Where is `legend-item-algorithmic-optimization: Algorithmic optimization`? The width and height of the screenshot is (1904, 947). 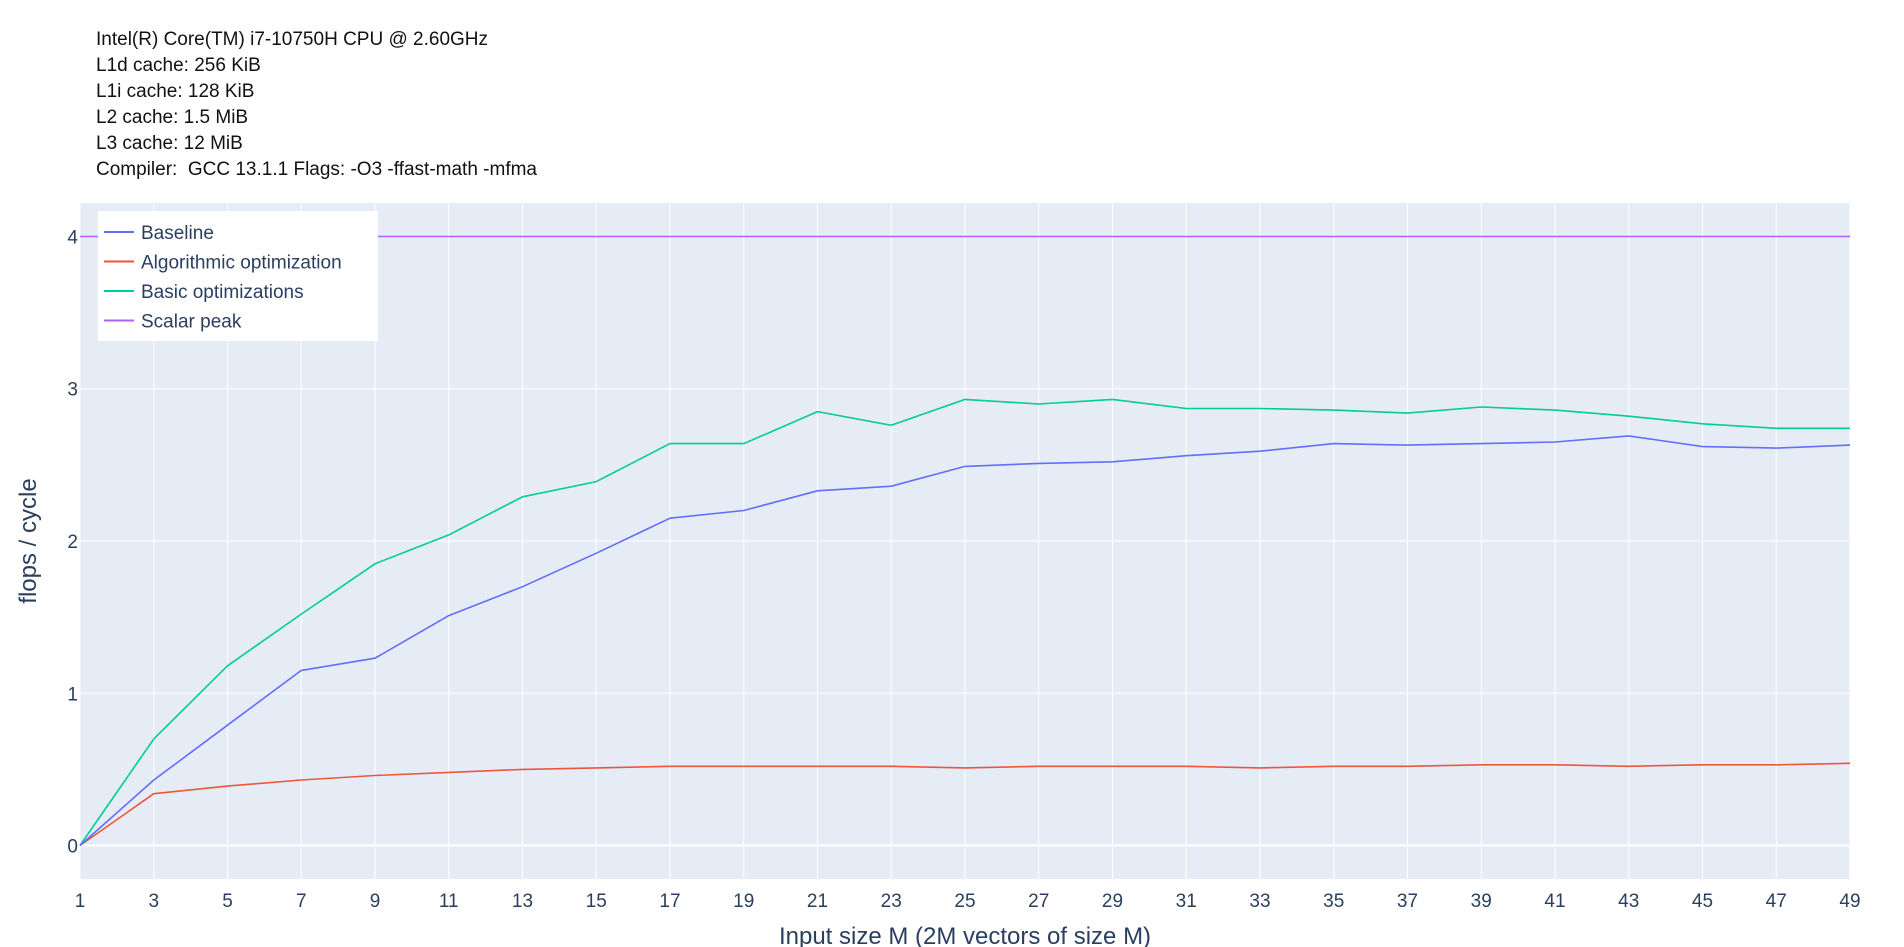 legend-item-algorithmic-optimization: Algorithmic optimization is located at coordinates (223, 263).